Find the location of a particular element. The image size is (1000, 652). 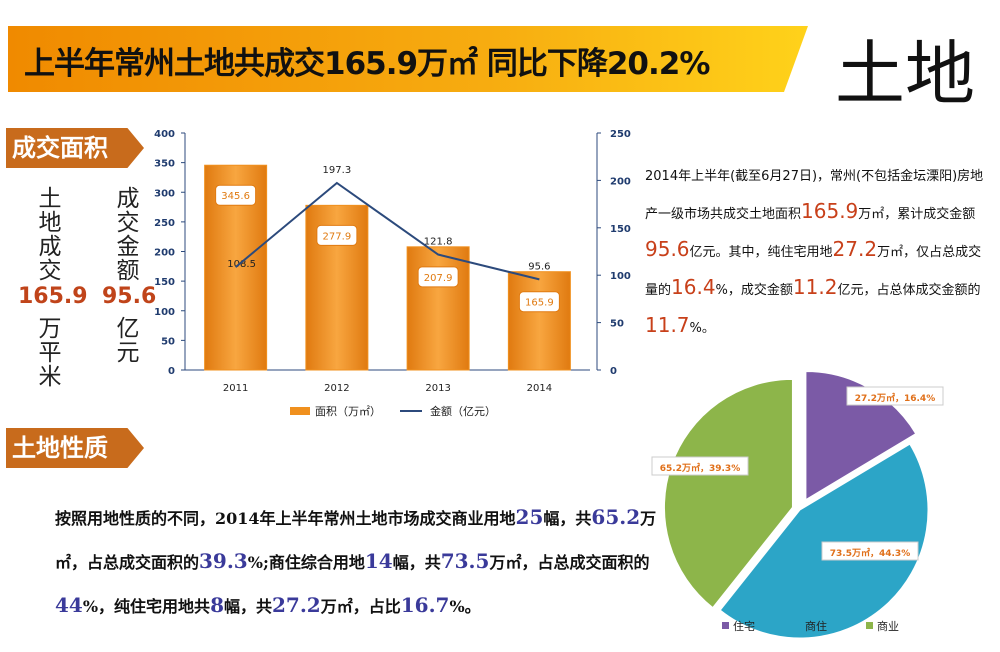

y-tick-label: 350 is located at coordinates (164, 164).